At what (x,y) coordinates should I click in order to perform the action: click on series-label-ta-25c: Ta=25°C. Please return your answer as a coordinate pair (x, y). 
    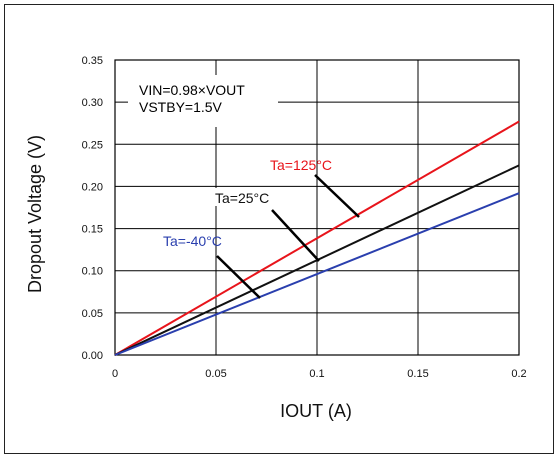
    Looking at the image, I should click on (242, 198).